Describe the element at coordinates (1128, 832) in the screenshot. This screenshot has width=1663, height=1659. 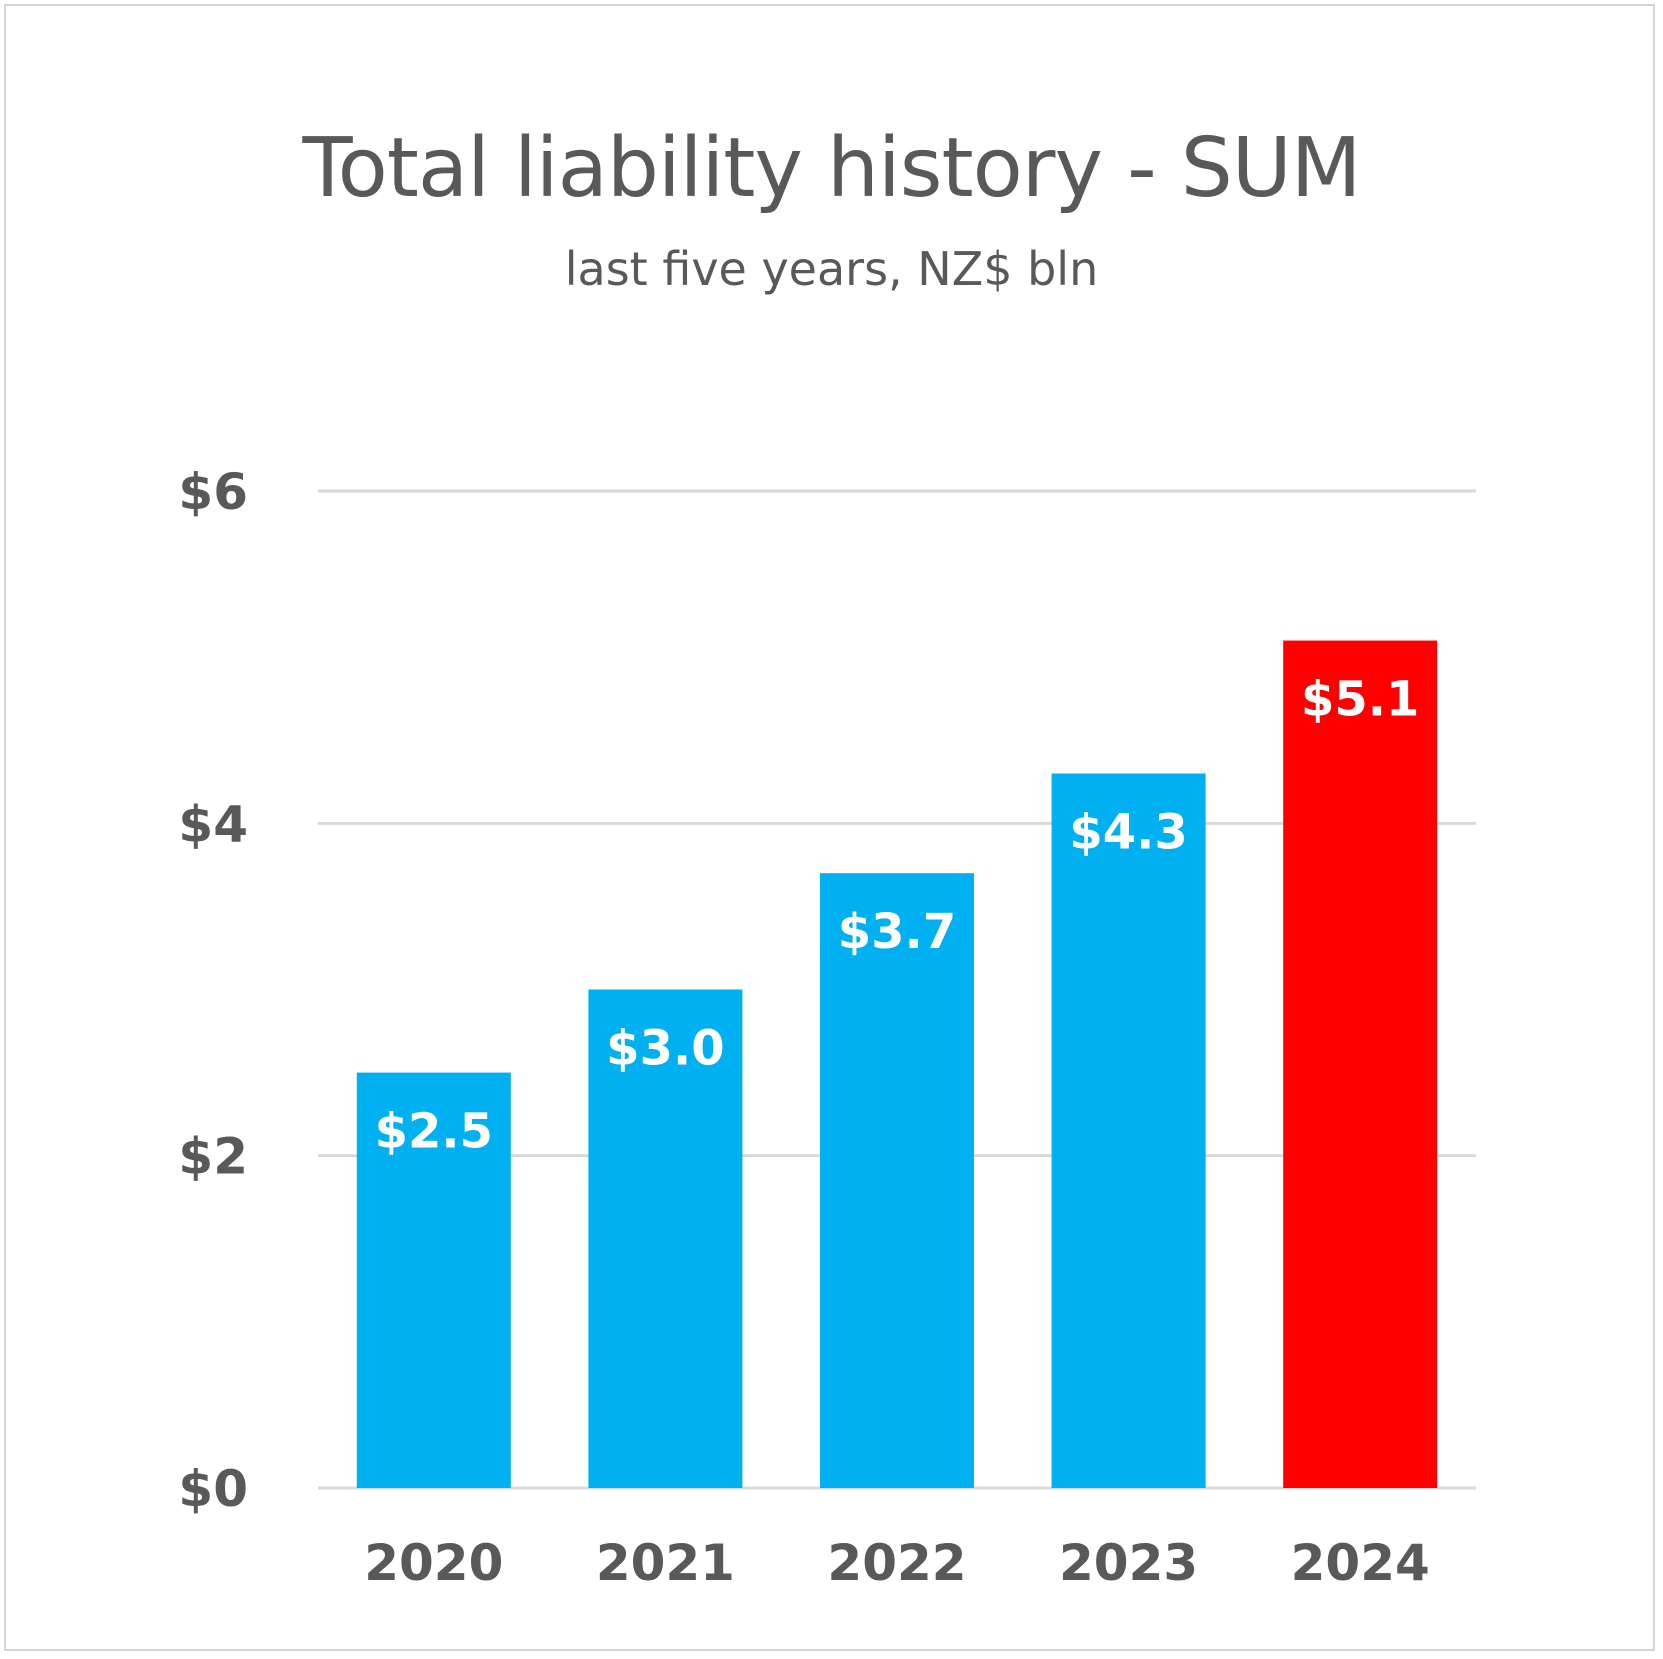
I see `data-label-2023: $4.3` at that location.